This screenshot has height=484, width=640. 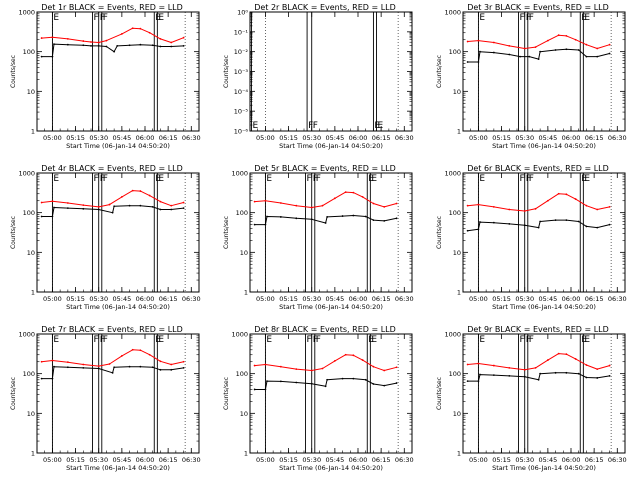 What do you see at coordinates (241, 132) in the screenshot?
I see `y-tick-label: 10⁻⁶` at bounding box center [241, 132].